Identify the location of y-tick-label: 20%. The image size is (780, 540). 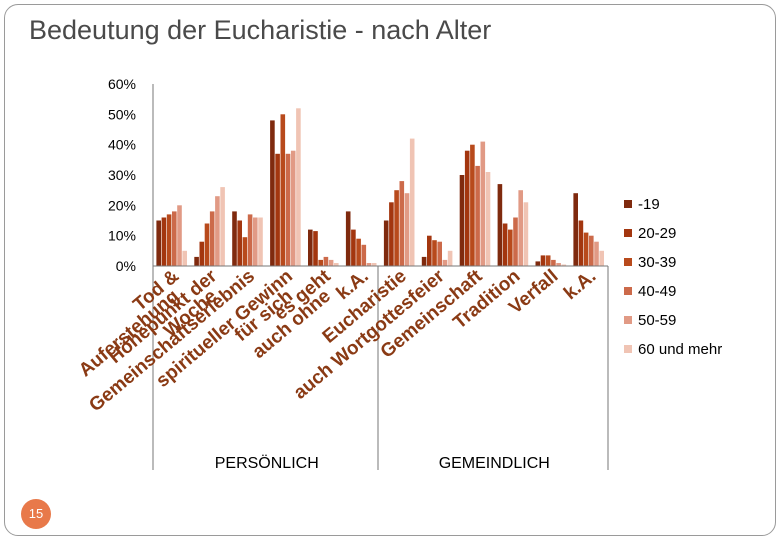
(122, 205).